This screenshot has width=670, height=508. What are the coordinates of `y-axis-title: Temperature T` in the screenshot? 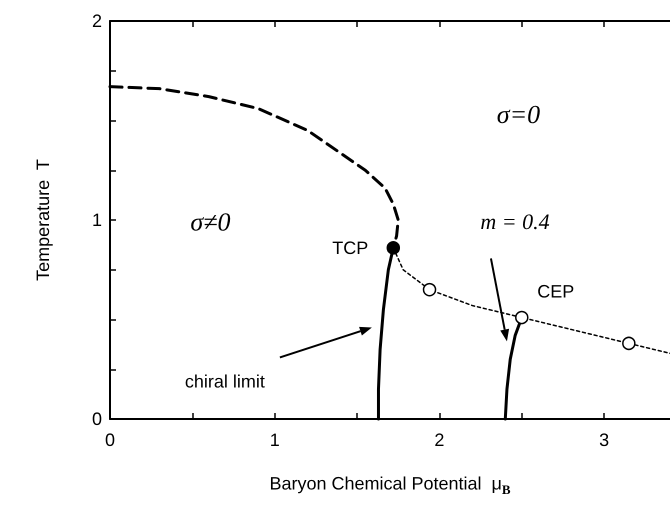 It's located at (43, 220).